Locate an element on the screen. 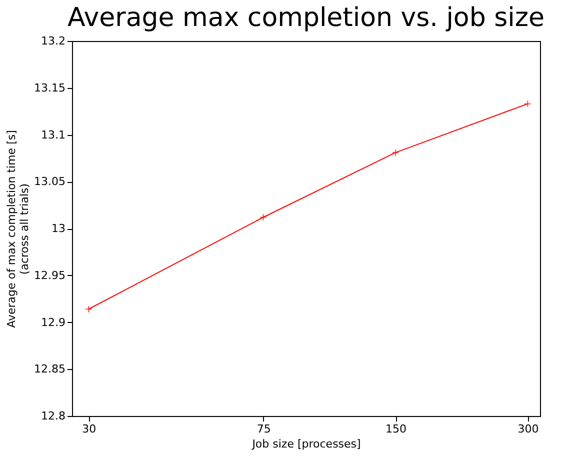 The width and height of the screenshot is (561, 462). y-axis-title: Average of max completion time [s] (across all trials) is located at coordinates (18, 229).